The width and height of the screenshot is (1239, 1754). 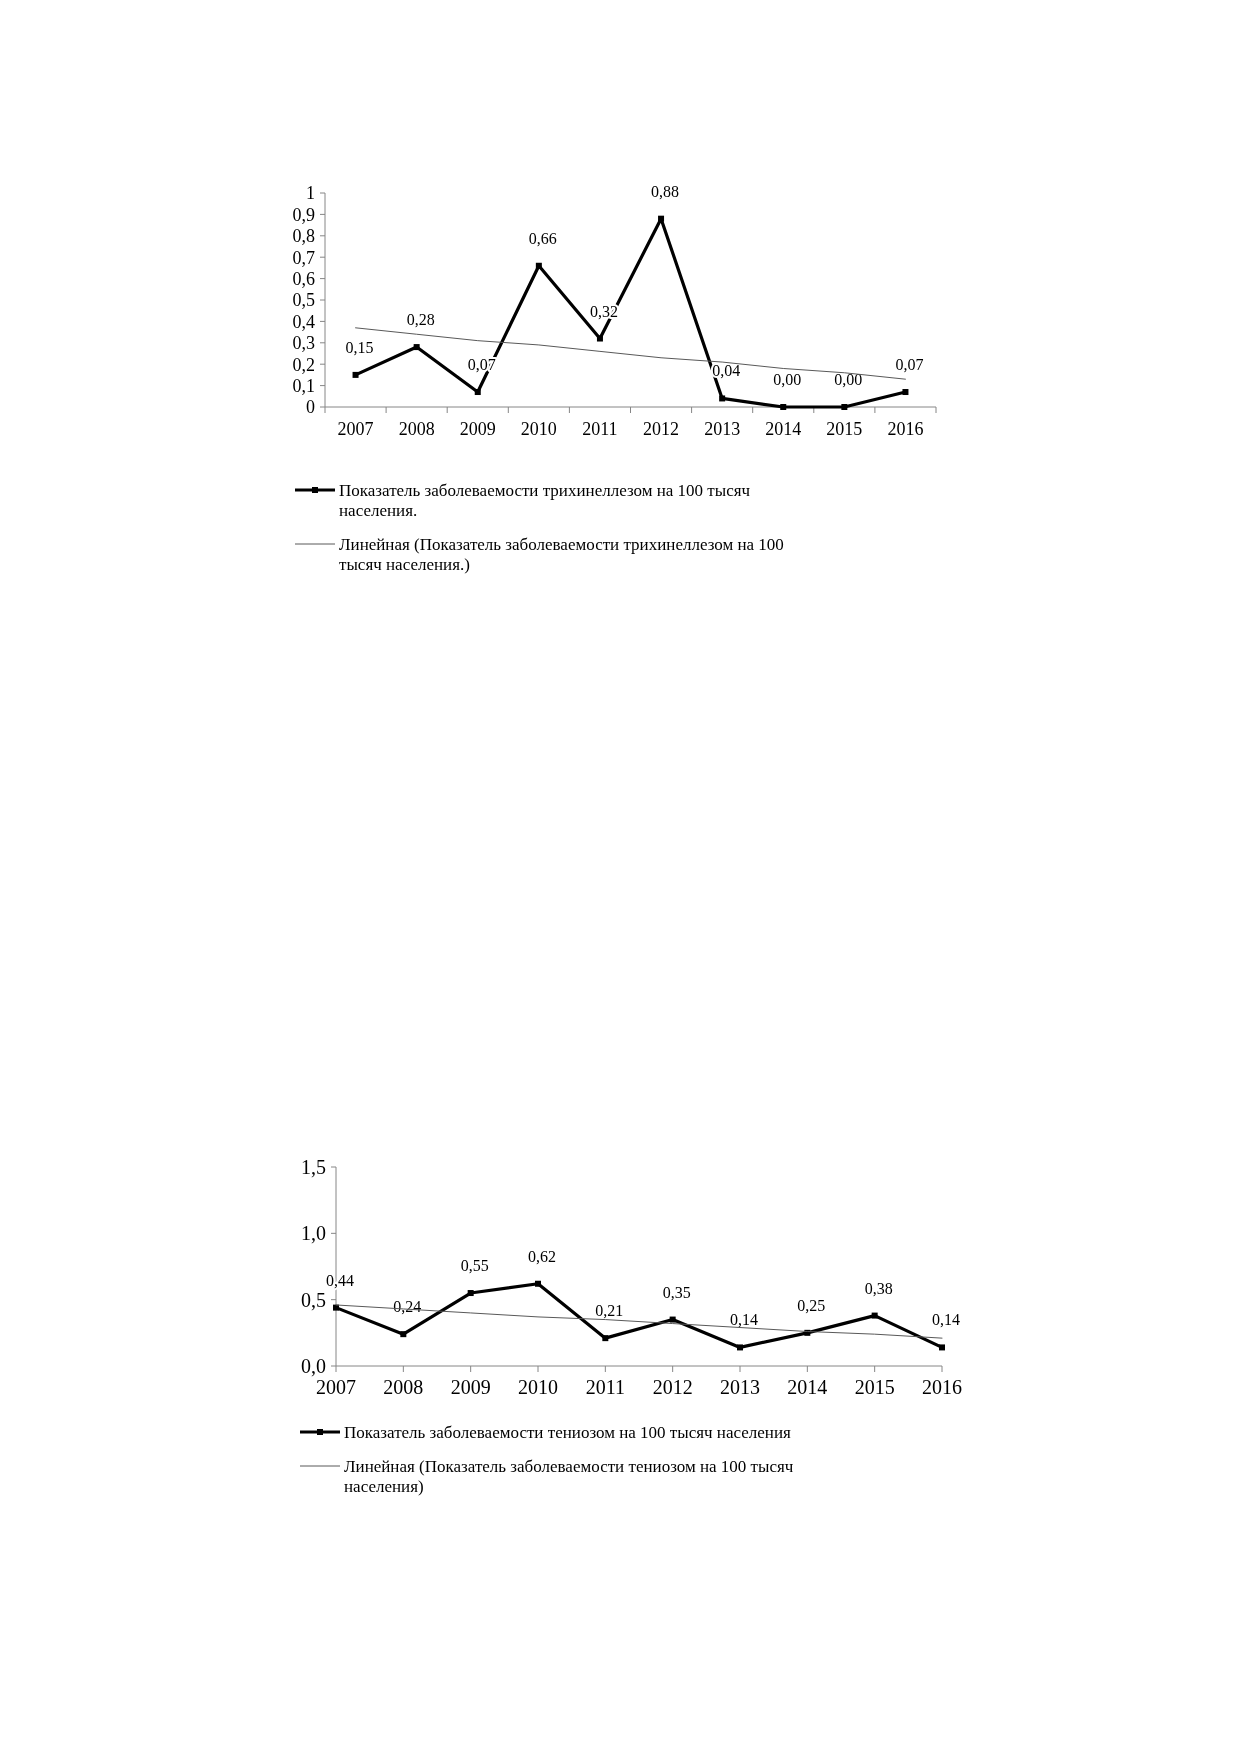 What do you see at coordinates (665, 191) in the screenshot?
I see `data-label: 0,88` at bounding box center [665, 191].